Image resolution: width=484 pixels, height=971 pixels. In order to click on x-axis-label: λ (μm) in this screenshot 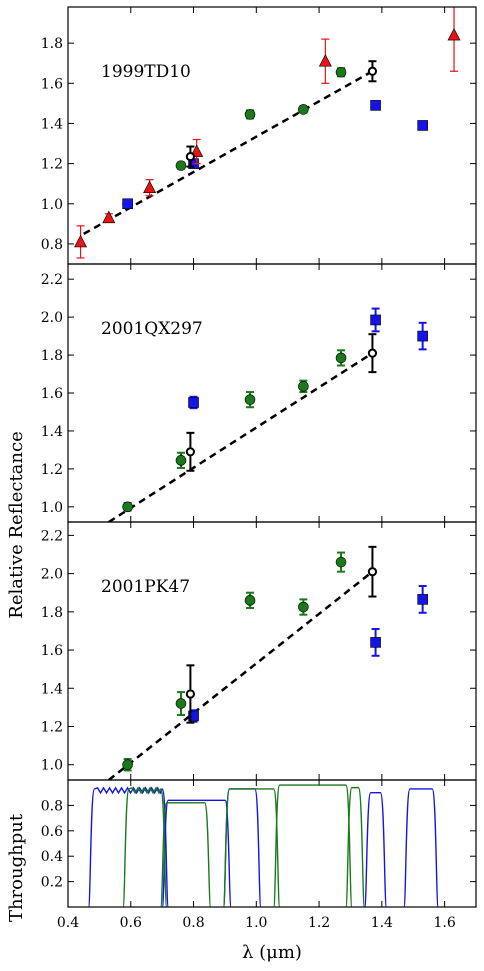, I will do `click(272, 952)`.